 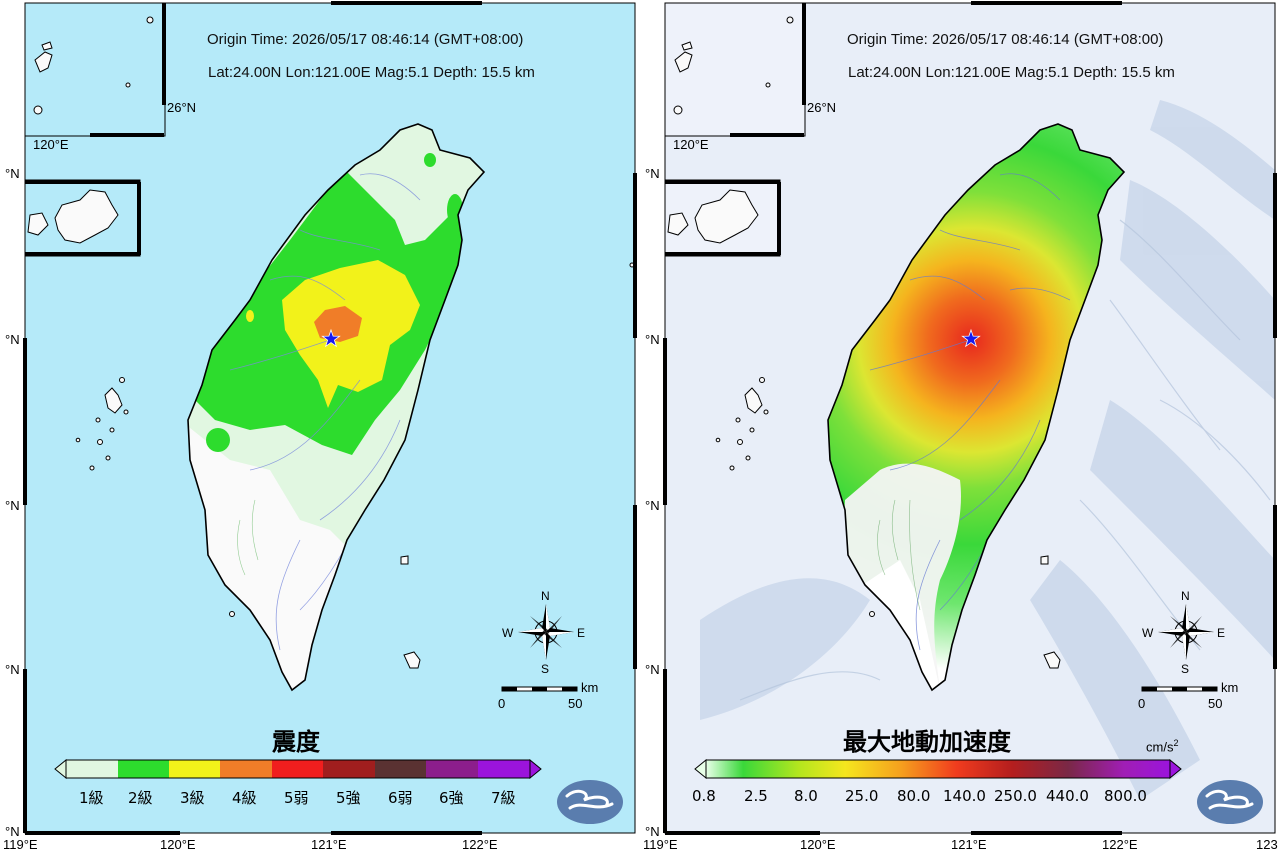 What do you see at coordinates (298, 769) in the screenshot?
I see `intensity-legend-bar` at bounding box center [298, 769].